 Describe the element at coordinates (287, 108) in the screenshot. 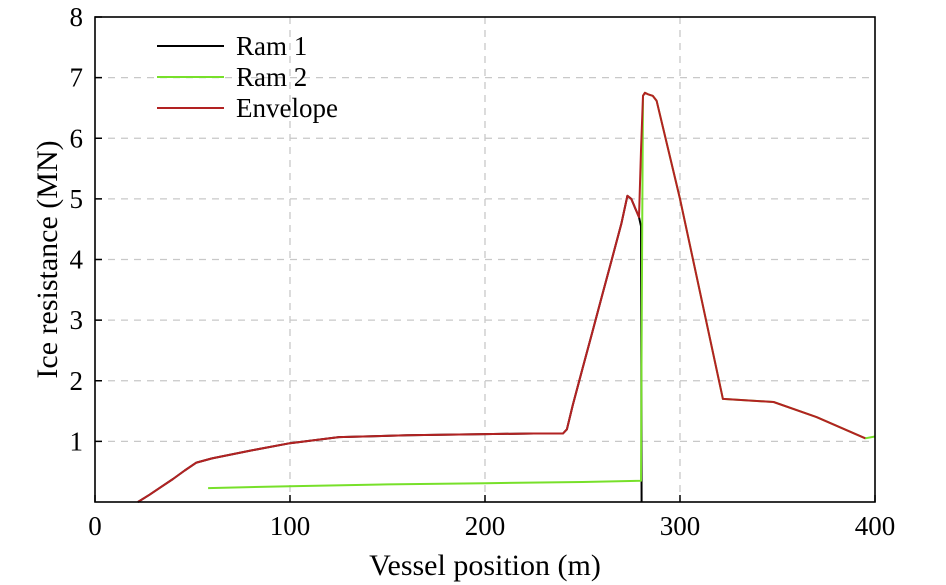

I see `legend-label: Envelope` at that location.